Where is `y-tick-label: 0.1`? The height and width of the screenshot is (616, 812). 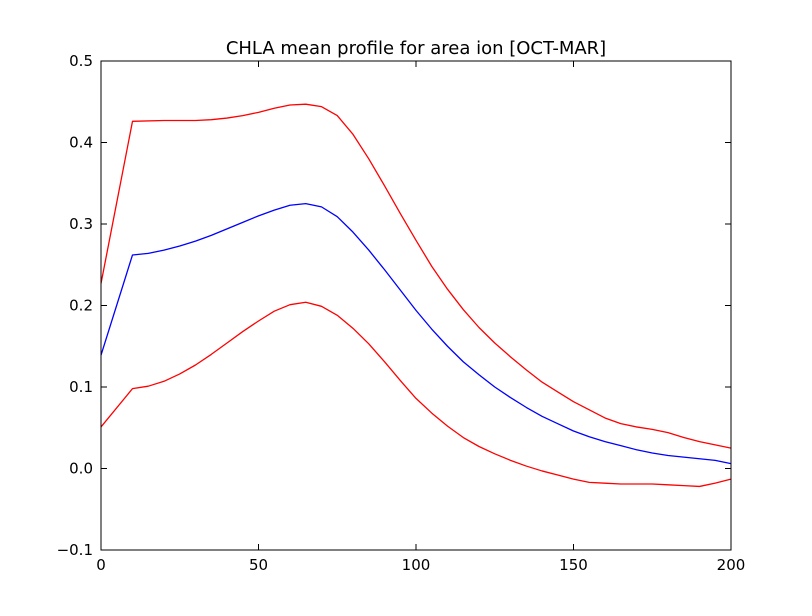 y-tick-label: 0.1 is located at coordinates (81, 387).